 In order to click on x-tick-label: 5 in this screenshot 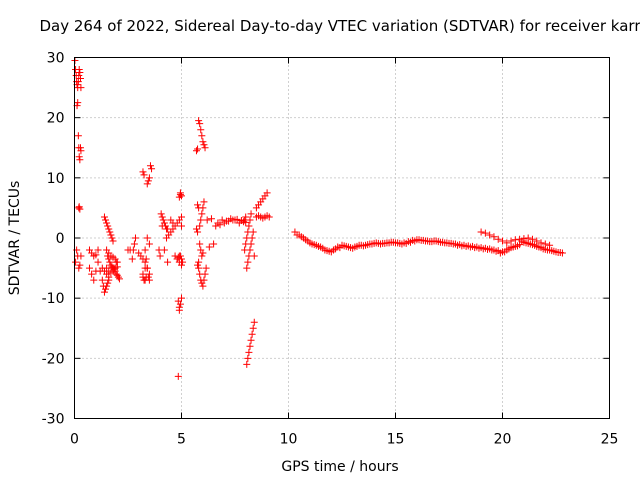, I will do `click(181, 440)`.